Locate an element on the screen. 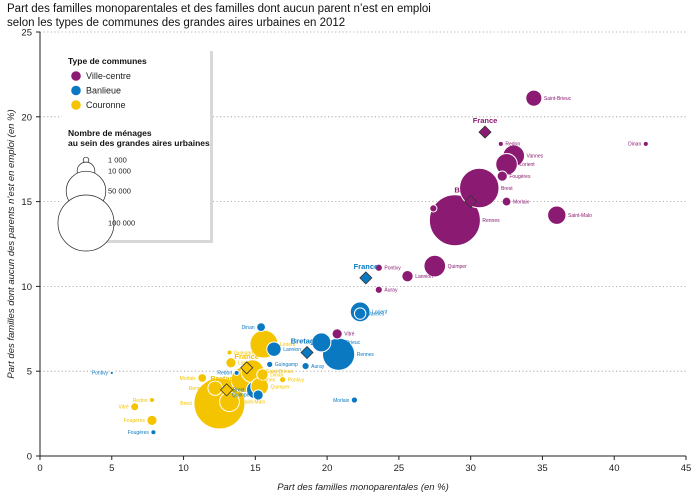  x-tick-label: 35 is located at coordinates (542, 468).